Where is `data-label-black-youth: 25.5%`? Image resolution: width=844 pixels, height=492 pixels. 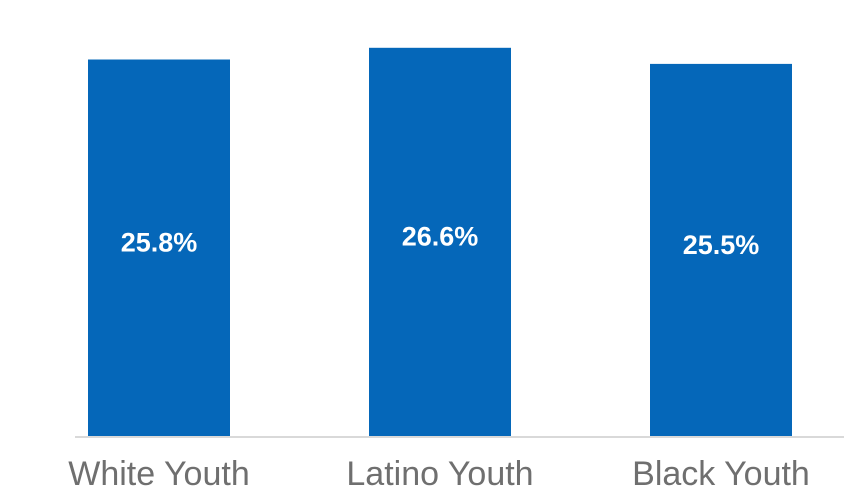
data-label-black-youth: 25.5% is located at coordinates (721, 245).